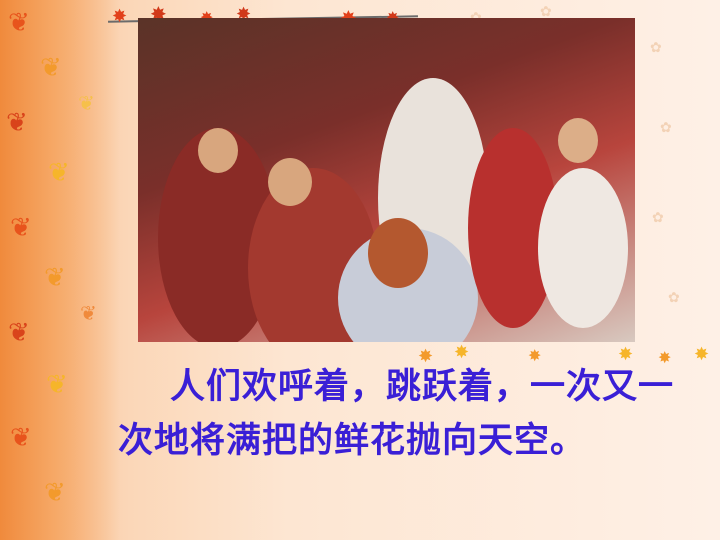  I want to click on bottom-leaf-garland: ✸ ✸ ✸ ✸ ✸ ✸, so click(568, 356).